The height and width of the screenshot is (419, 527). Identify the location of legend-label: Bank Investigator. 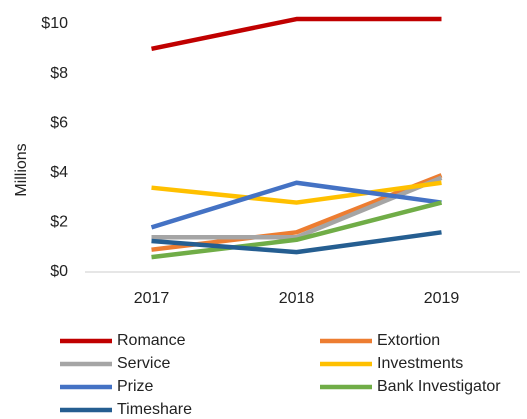
(439, 386).